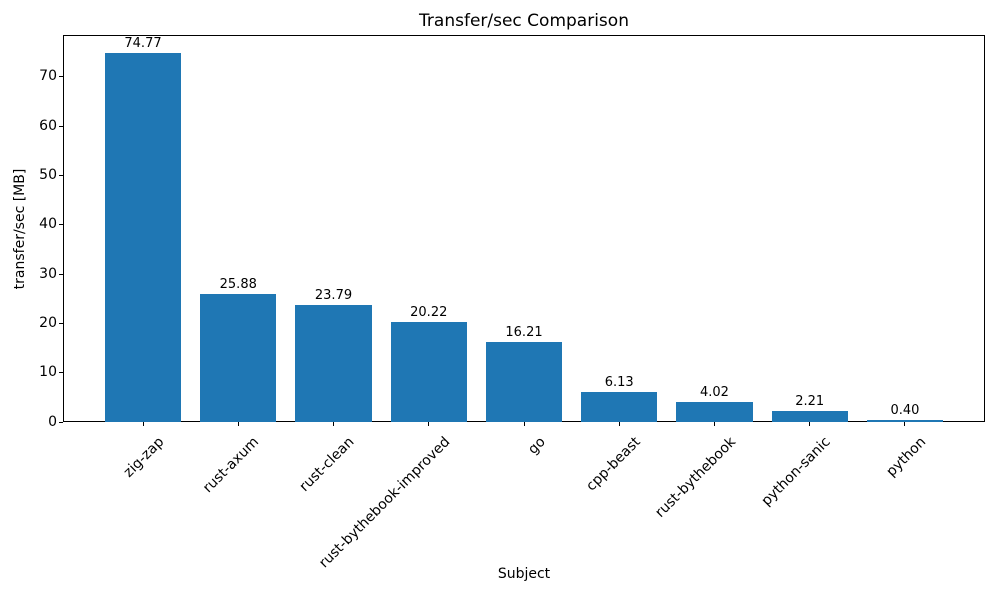 This screenshot has width=1000, height=600. Describe the element at coordinates (429, 313) in the screenshot. I see `bar-value-label-rust-bythebook-improved: 20.22` at that location.